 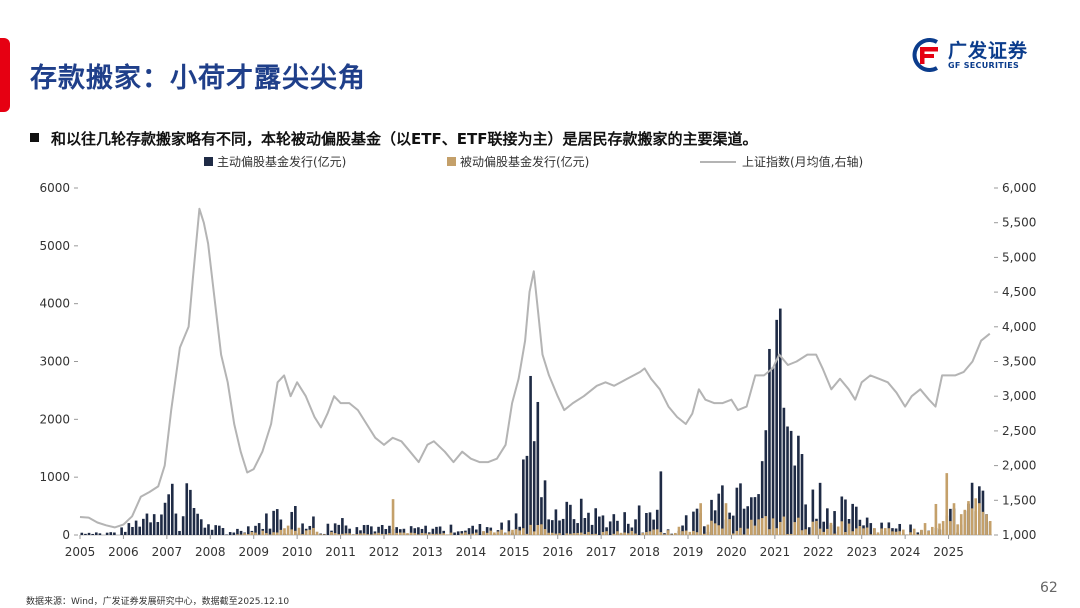 What do you see at coordinates (5, 75) in the screenshot?
I see `accent-tab` at bounding box center [5, 75].